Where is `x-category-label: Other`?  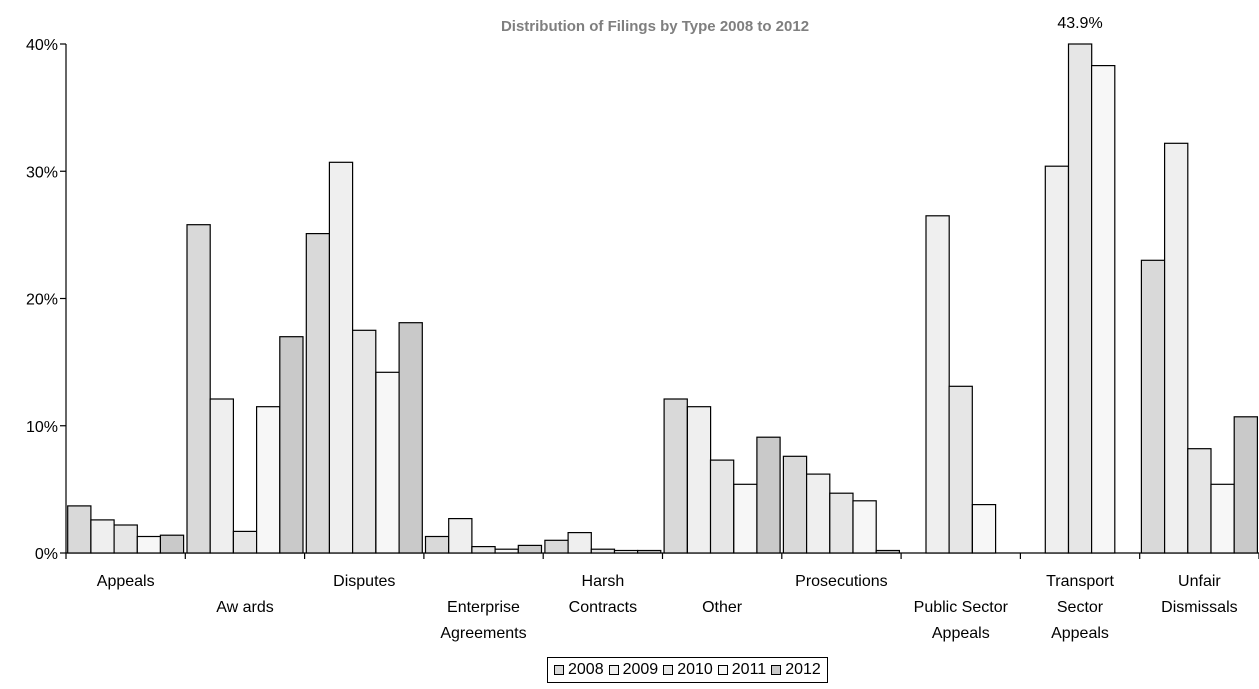 x-category-label: Other is located at coordinates (722, 607).